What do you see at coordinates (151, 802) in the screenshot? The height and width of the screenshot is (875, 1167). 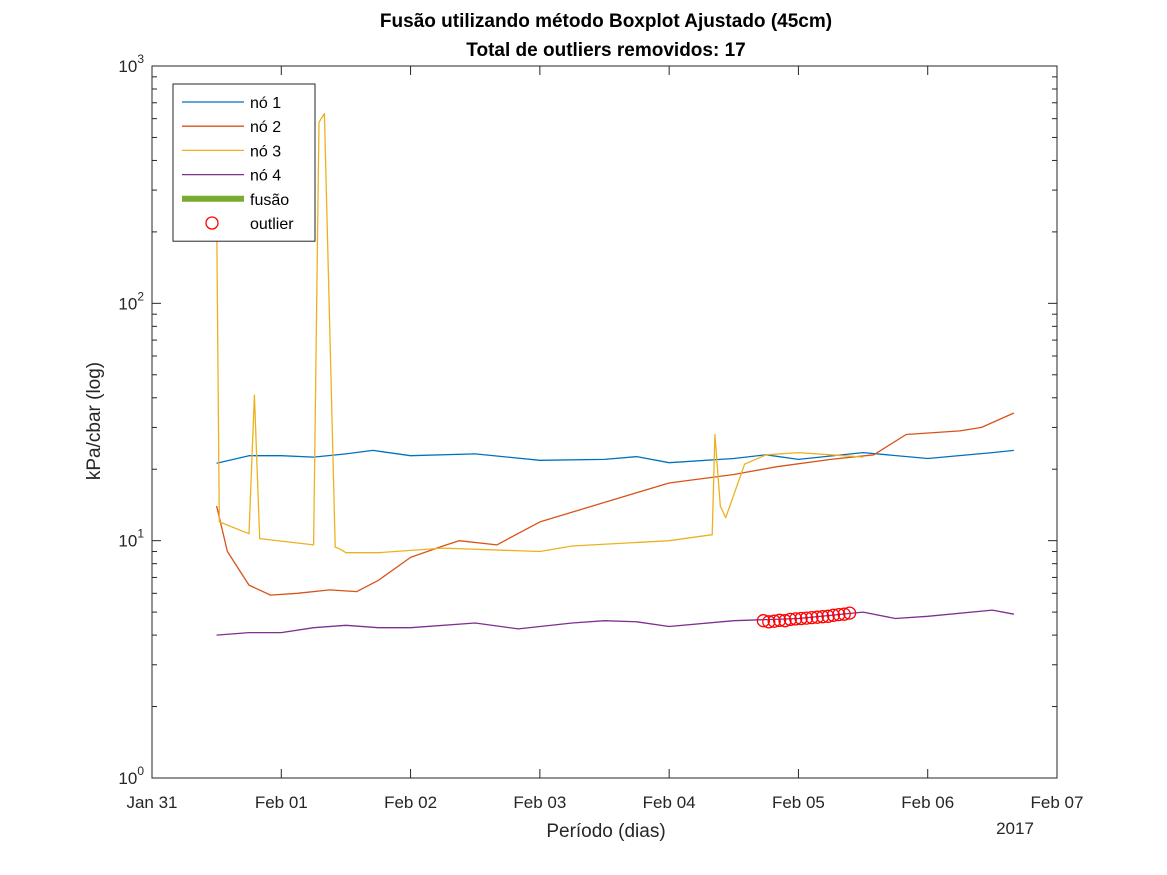 I see `x-tick-label: Jan 31` at bounding box center [151, 802].